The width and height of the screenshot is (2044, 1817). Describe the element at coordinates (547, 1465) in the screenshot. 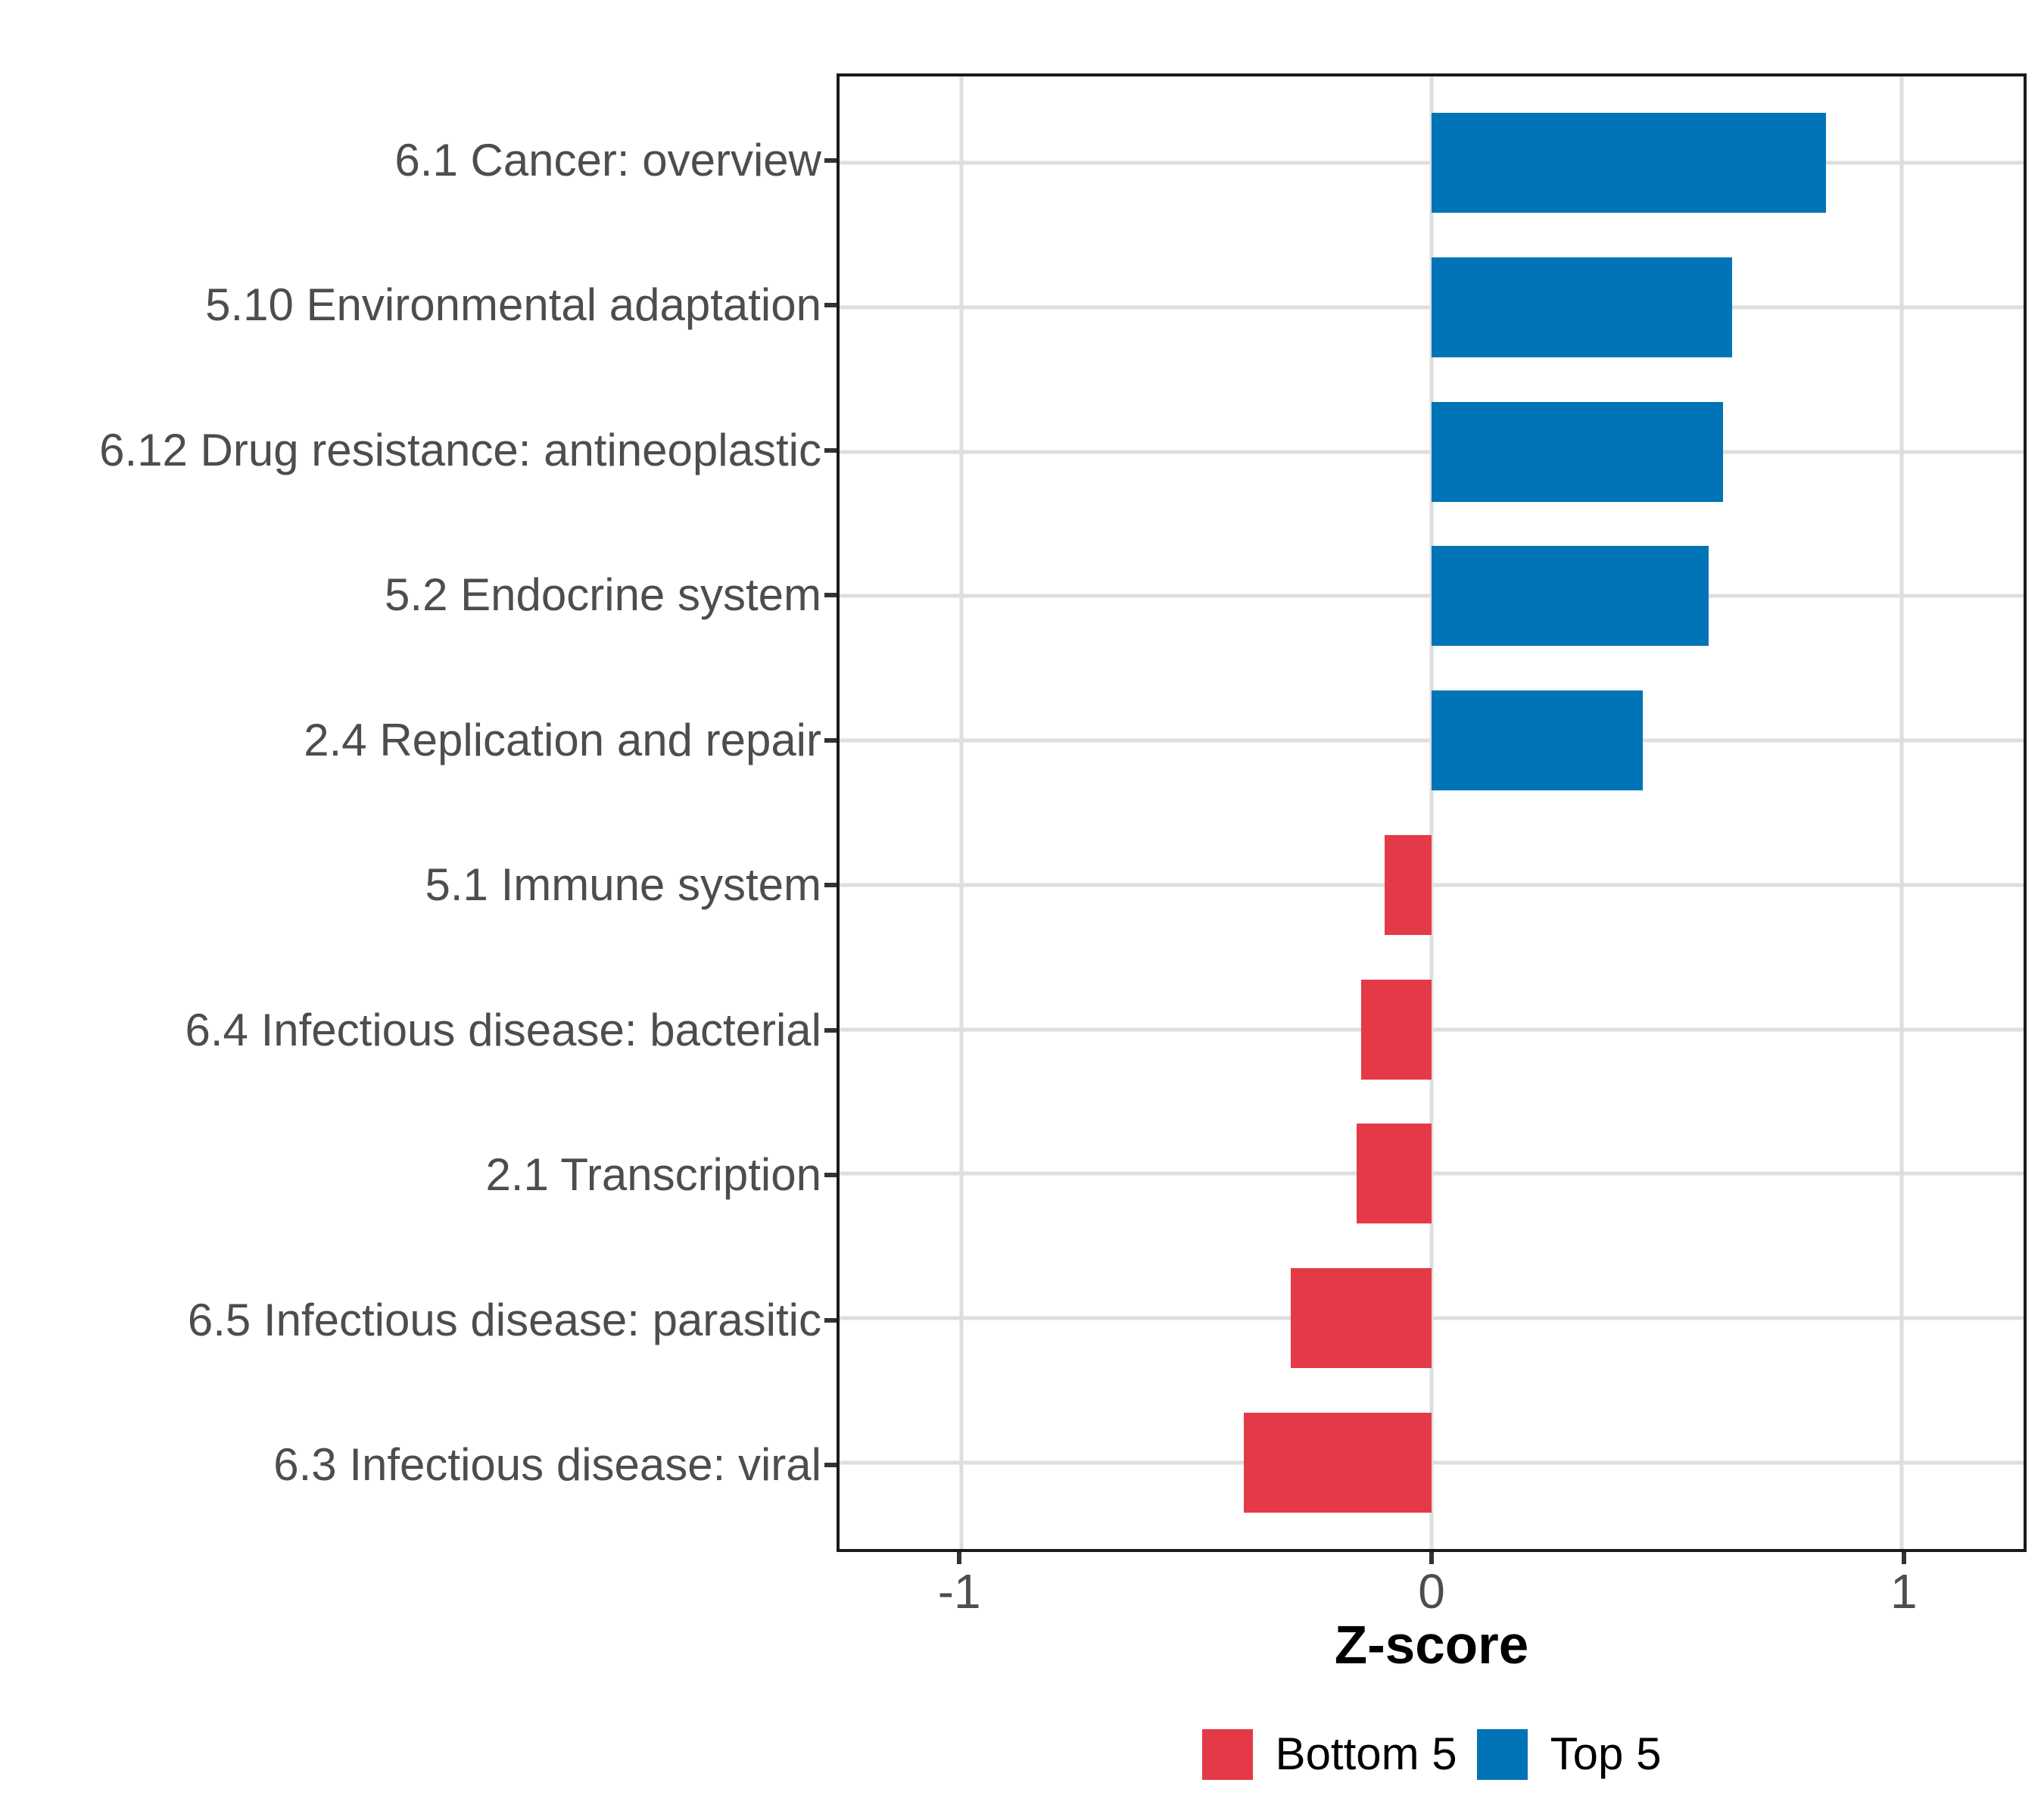

I see `y-axis-label: 6.3 Infectious disease: viral` at that location.